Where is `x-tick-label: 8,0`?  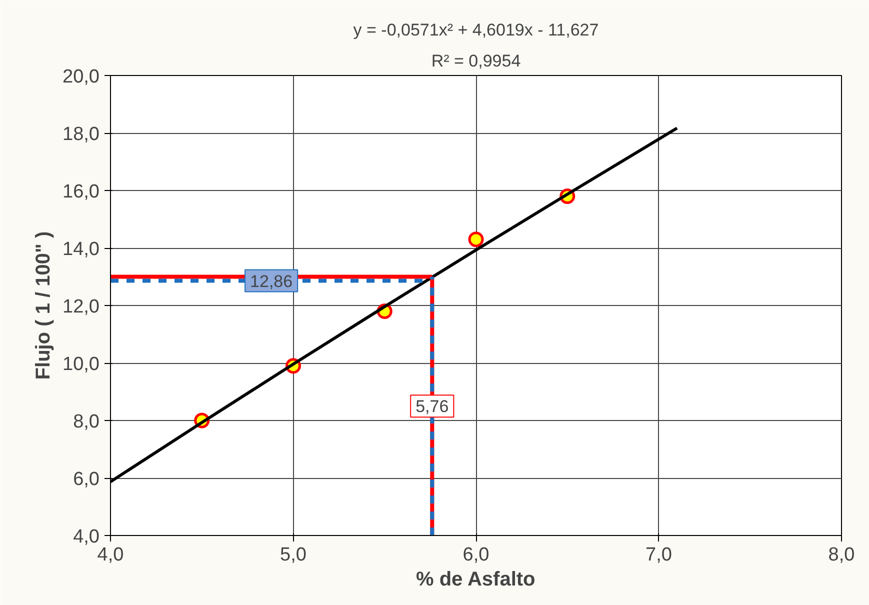
x-tick-label: 8,0 is located at coordinates (841, 555).